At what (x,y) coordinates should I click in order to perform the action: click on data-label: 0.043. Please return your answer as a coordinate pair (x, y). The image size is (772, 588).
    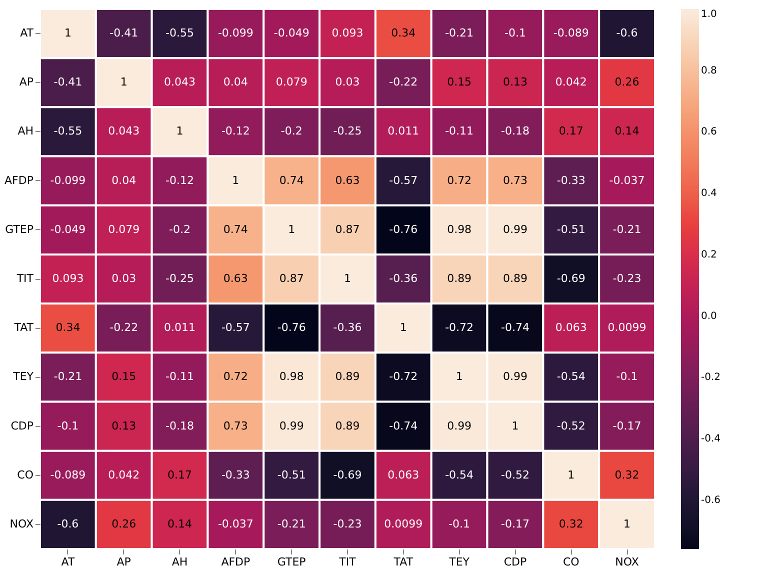
    Looking at the image, I should click on (180, 82).